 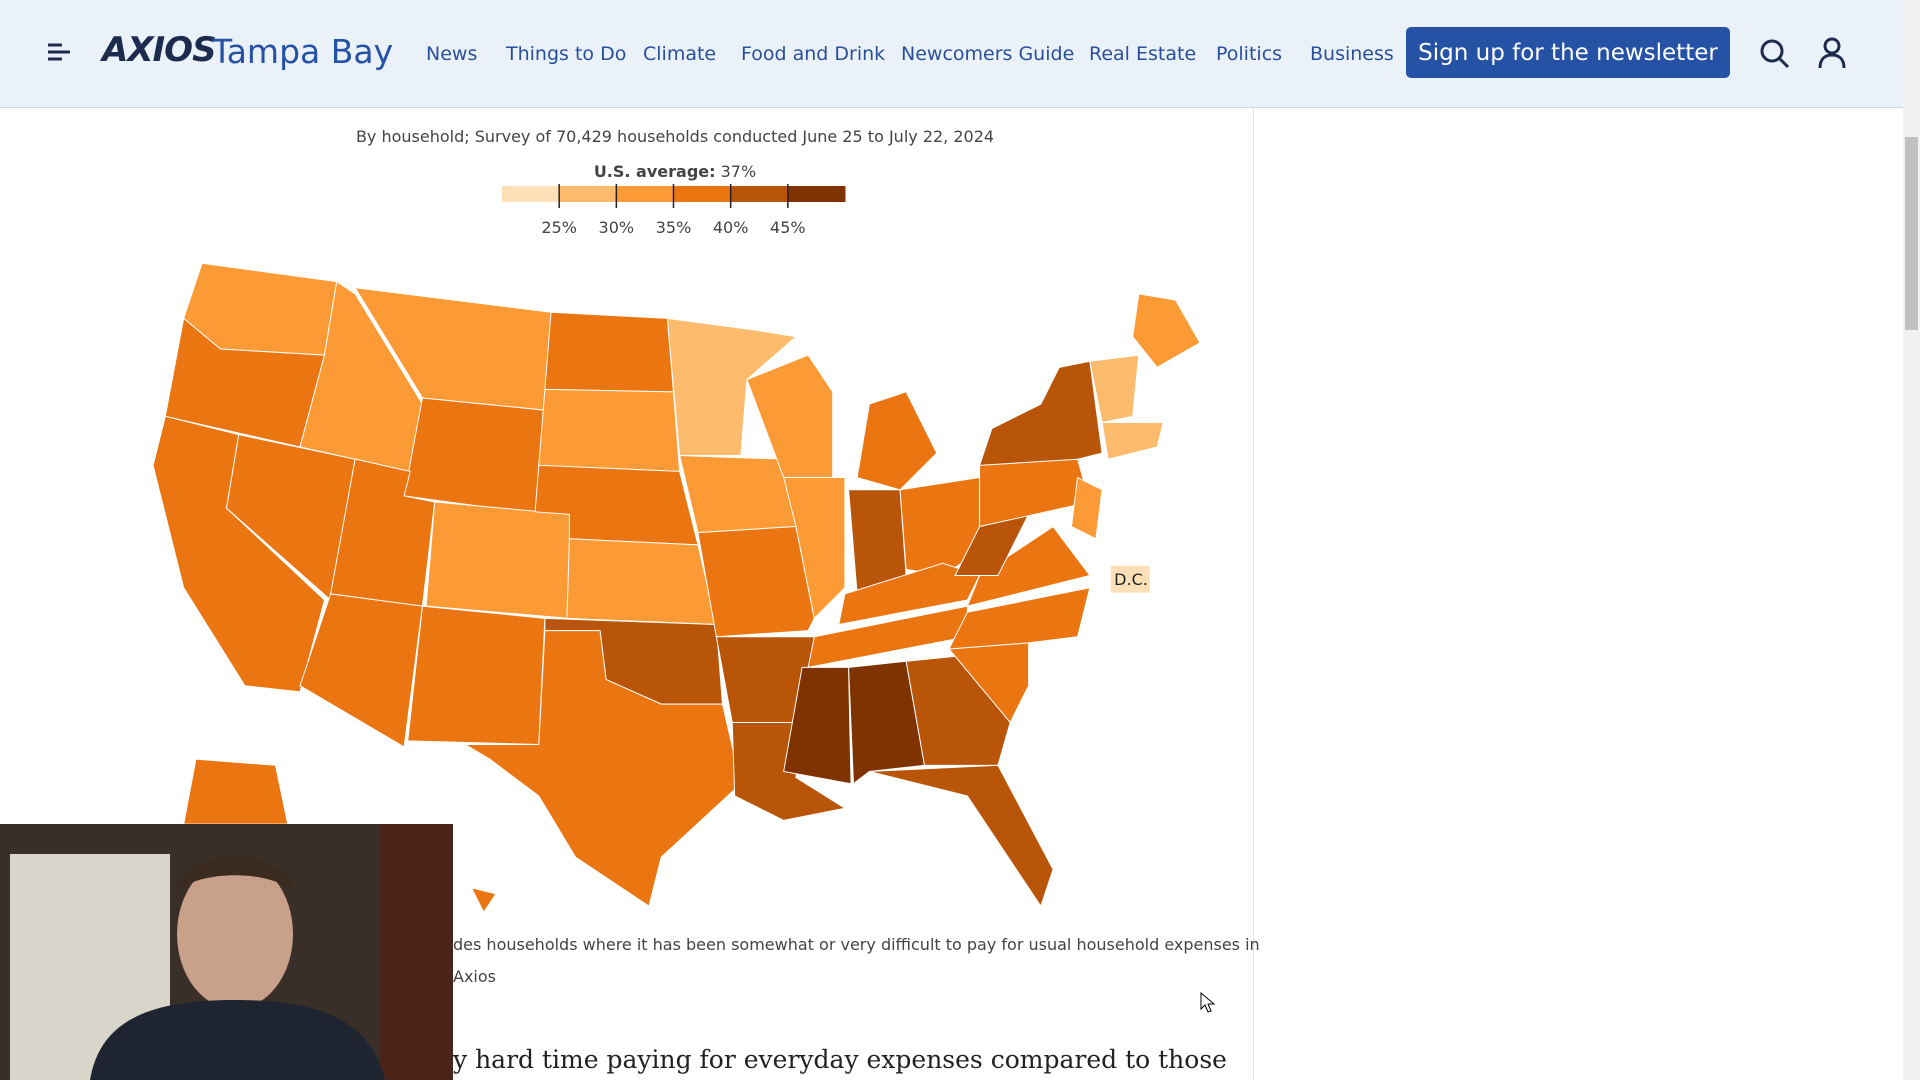 What do you see at coordinates (303, 51) in the screenshot?
I see `logo-city: Tampa Bay` at bounding box center [303, 51].